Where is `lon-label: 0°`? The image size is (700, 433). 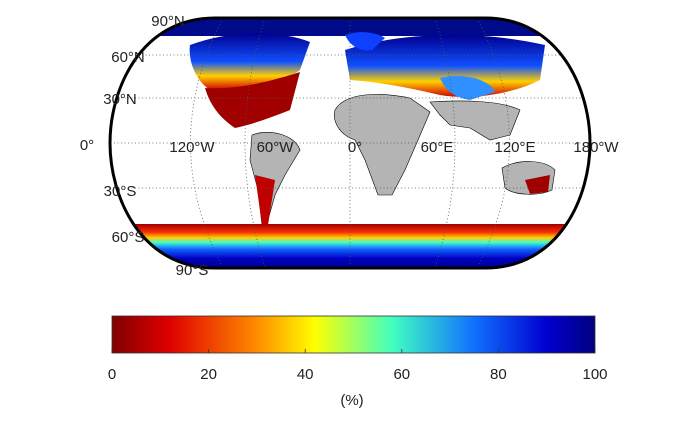
lon-label: 0° is located at coordinates (355, 147).